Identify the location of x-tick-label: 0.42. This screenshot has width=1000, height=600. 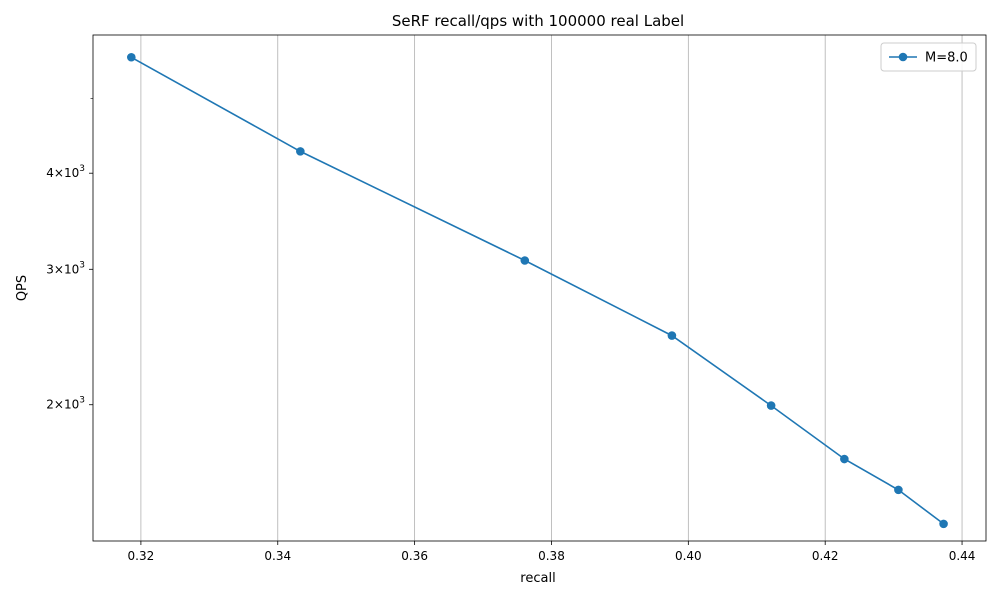
(825, 556).